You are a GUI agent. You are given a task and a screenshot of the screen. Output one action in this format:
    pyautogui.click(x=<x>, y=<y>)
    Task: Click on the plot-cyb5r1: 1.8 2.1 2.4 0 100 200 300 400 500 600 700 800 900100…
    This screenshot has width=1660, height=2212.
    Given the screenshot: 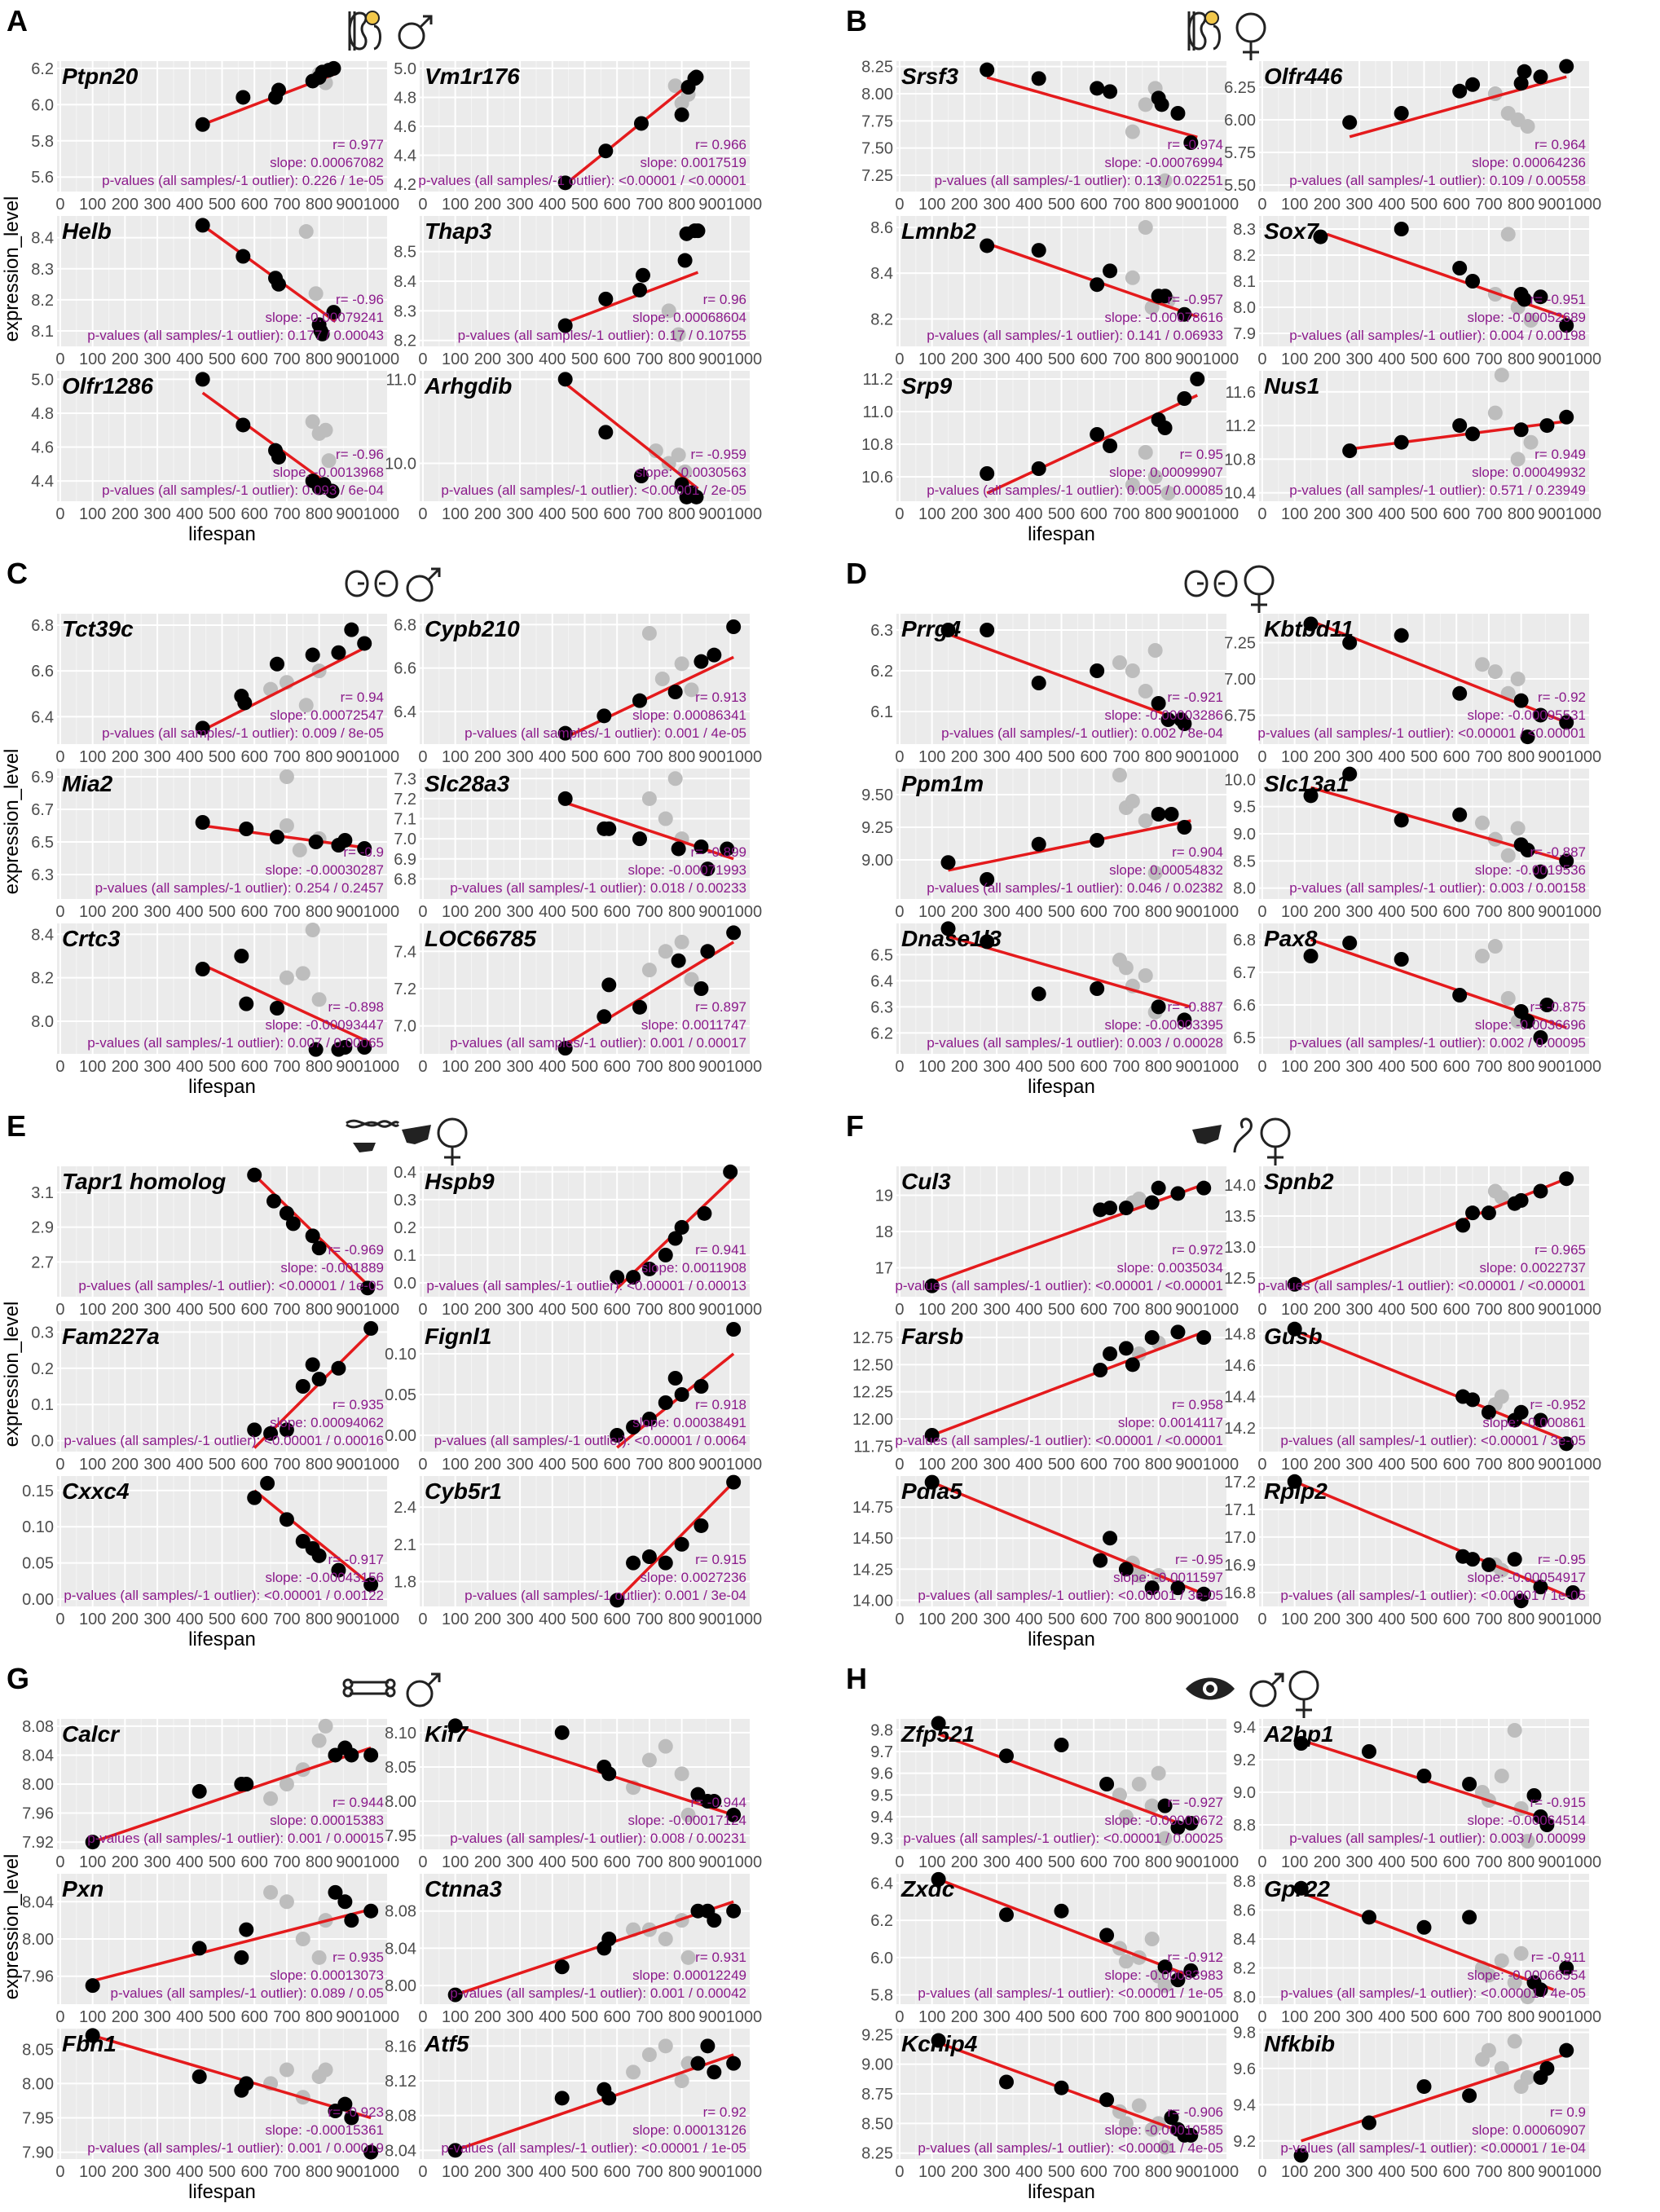 What is the action you would take?
    pyautogui.click(x=578, y=1551)
    